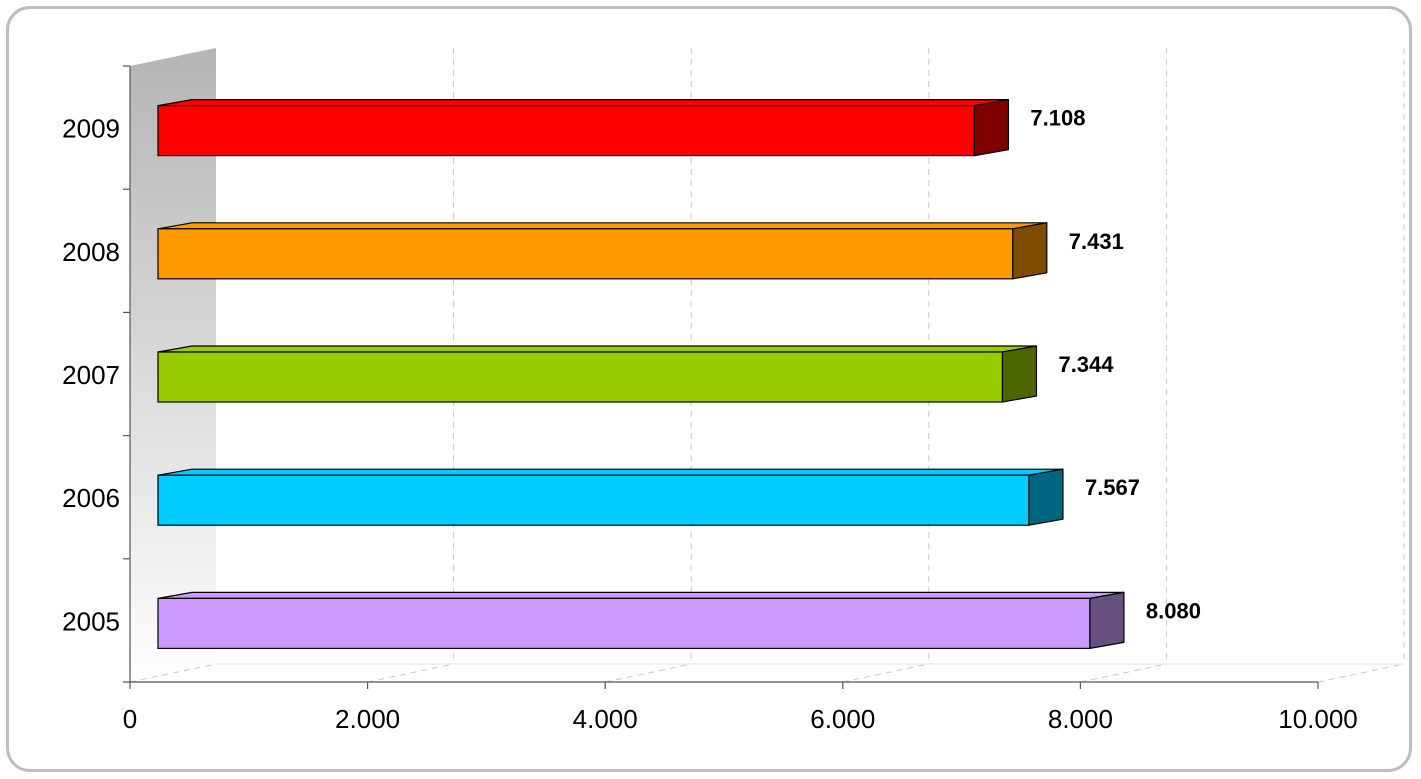 The width and height of the screenshot is (1421, 779). What do you see at coordinates (91, 621) in the screenshot?
I see `y-tick-label: 2005` at bounding box center [91, 621].